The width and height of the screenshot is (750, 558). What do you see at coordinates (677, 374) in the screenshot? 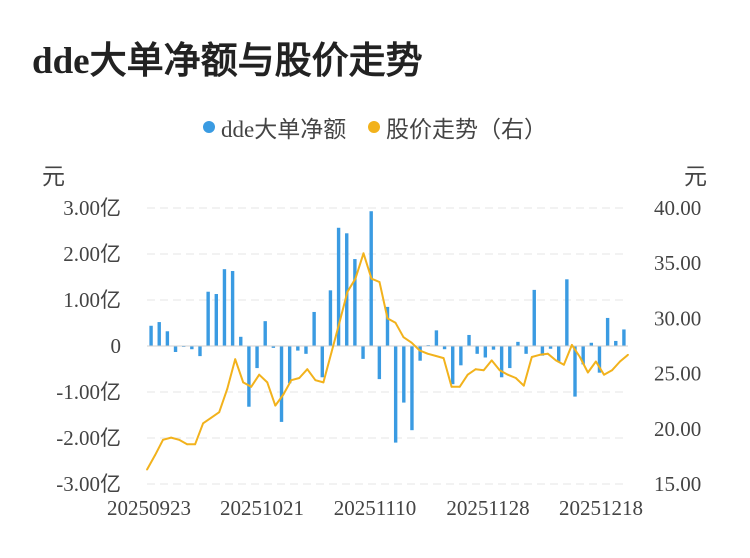
I see `right-tick-label: 25.00` at bounding box center [677, 374].